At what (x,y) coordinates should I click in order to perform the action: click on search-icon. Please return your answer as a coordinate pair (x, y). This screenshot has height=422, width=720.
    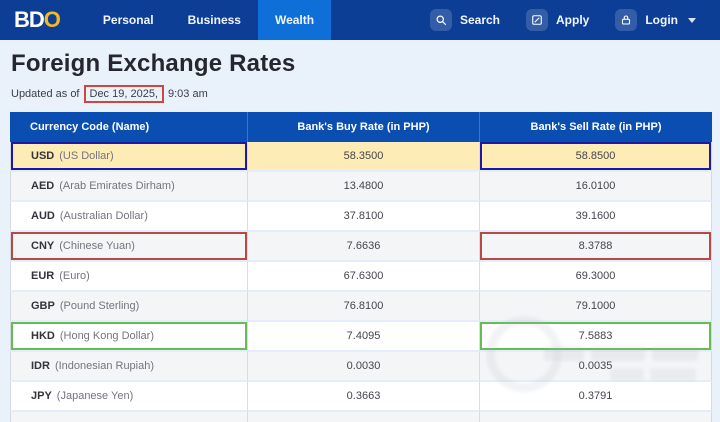
    Looking at the image, I should click on (440, 20).